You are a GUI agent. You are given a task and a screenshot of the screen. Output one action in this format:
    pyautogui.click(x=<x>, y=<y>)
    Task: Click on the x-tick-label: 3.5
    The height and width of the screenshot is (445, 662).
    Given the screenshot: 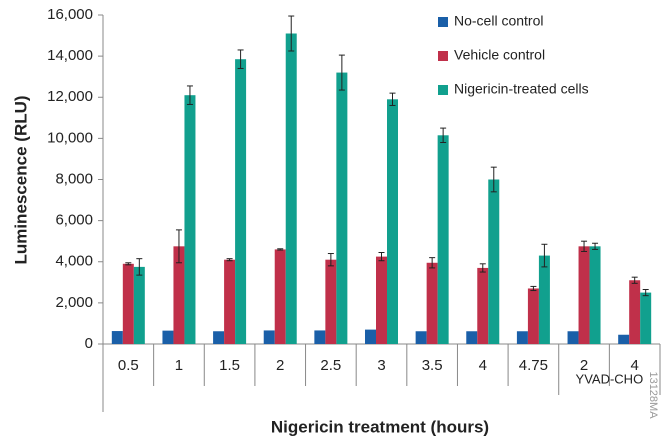 What is the action you would take?
    pyautogui.click(x=432, y=365)
    